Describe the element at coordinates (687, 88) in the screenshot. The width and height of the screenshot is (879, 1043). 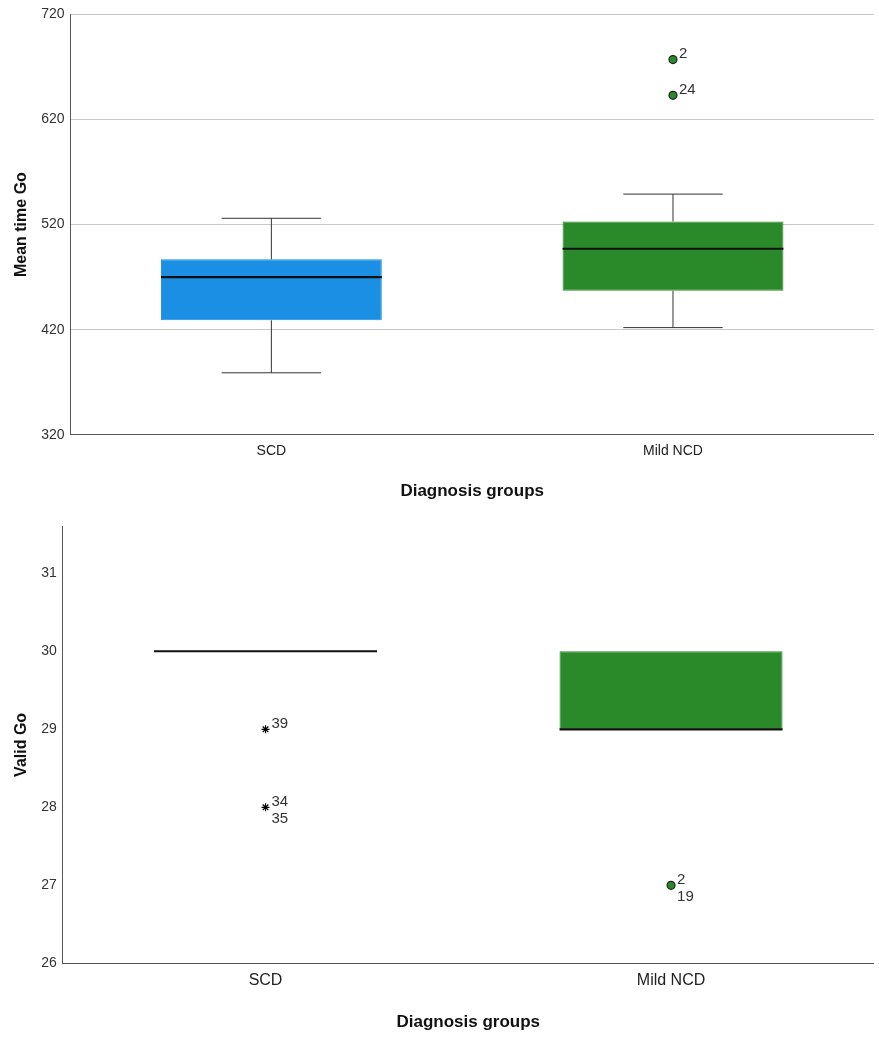
I see `annotation: 24` at that location.